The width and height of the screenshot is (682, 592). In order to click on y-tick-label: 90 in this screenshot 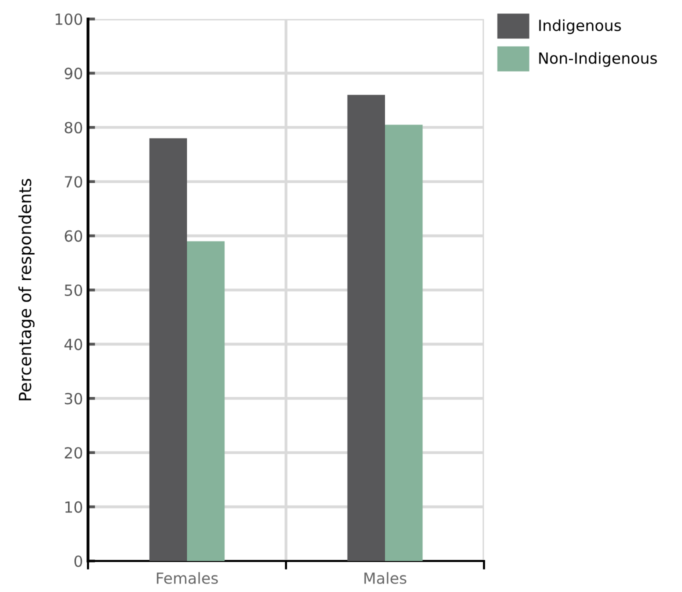, I will do `click(73, 74)`.